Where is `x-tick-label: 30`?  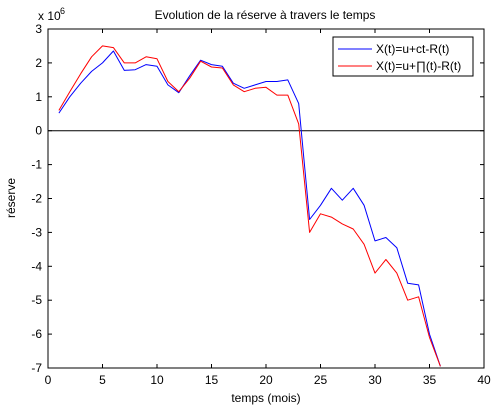
x-tick-label: 30 is located at coordinates (375, 380).